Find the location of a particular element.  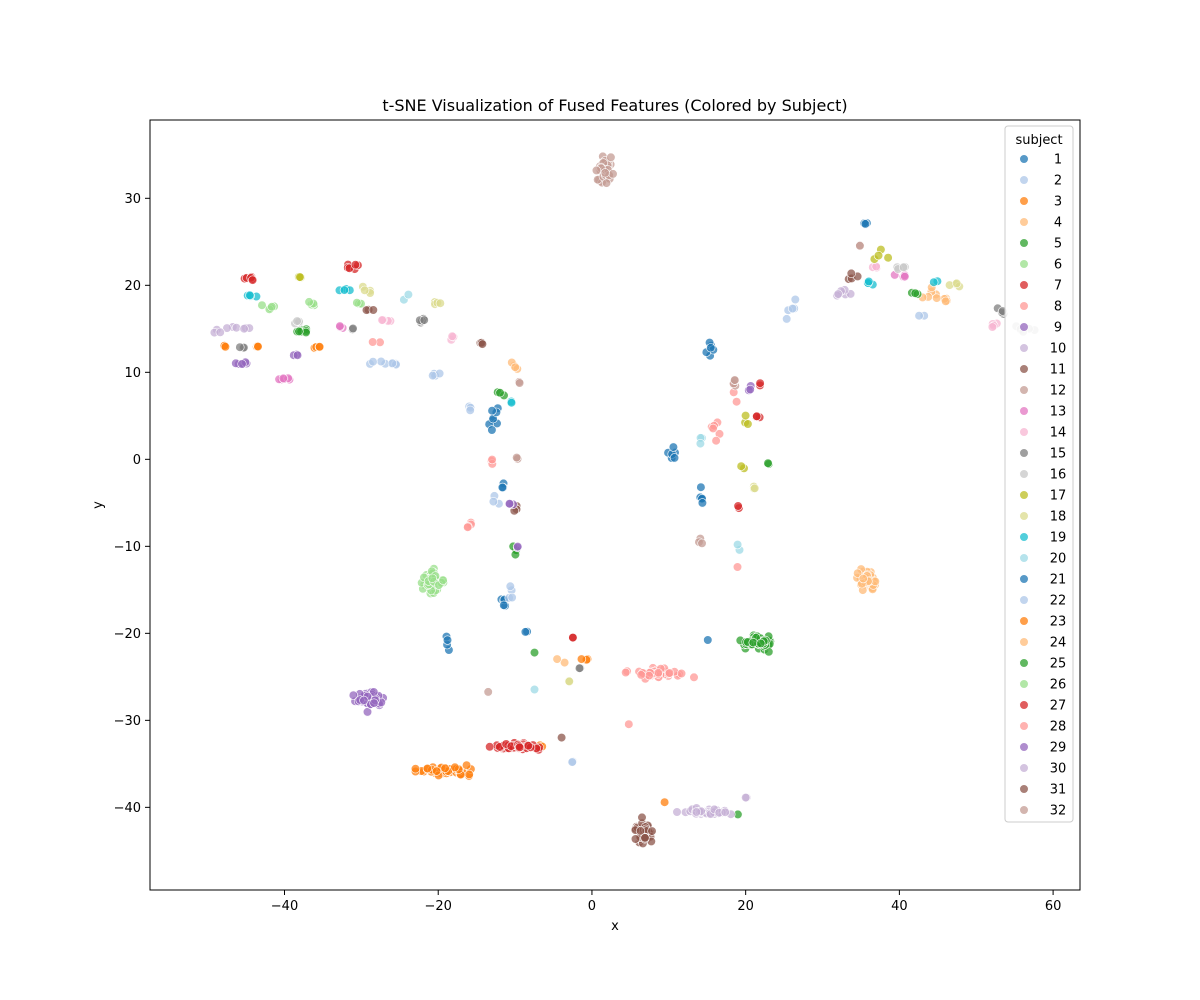

legend-label-subject-3: 3 is located at coordinates (1058, 202).